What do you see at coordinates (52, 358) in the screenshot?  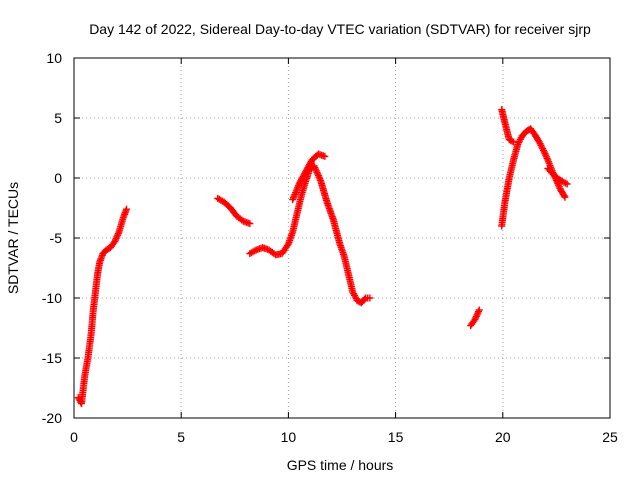 I see `y-tick-label: -15` at bounding box center [52, 358].